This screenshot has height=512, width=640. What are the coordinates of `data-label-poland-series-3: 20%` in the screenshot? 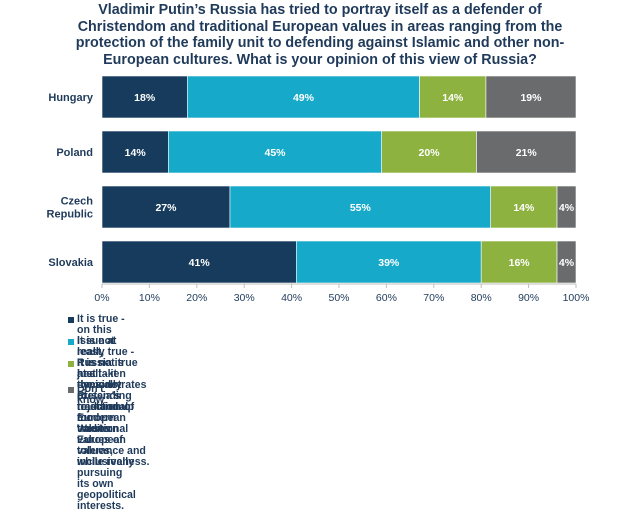 It's located at (430, 153).